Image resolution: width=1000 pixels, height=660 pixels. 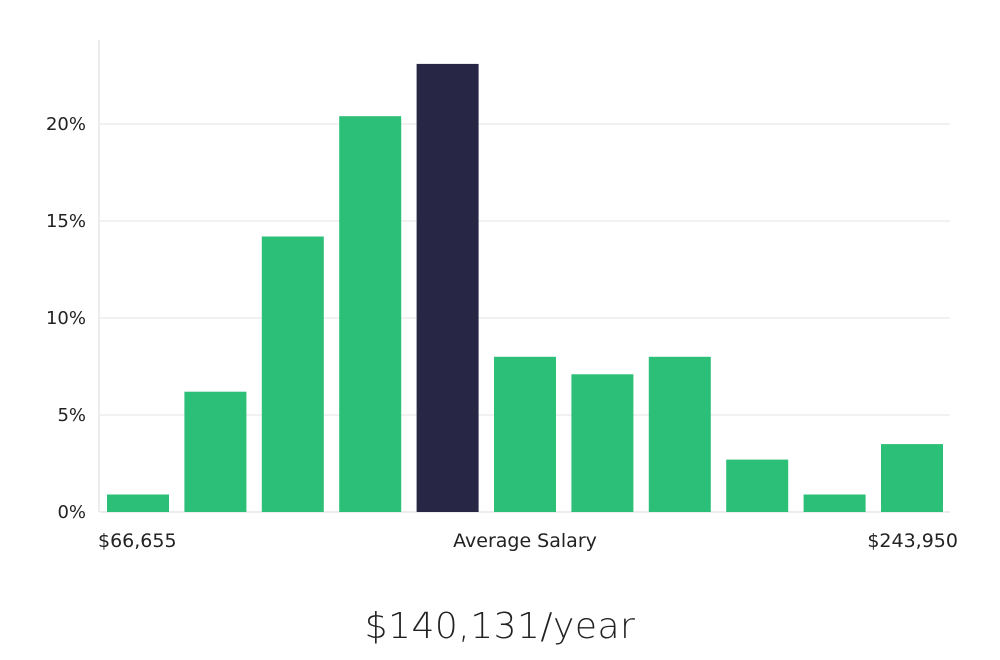 What do you see at coordinates (71, 415) in the screenshot?
I see `y-tick-label: 5%` at bounding box center [71, 415].